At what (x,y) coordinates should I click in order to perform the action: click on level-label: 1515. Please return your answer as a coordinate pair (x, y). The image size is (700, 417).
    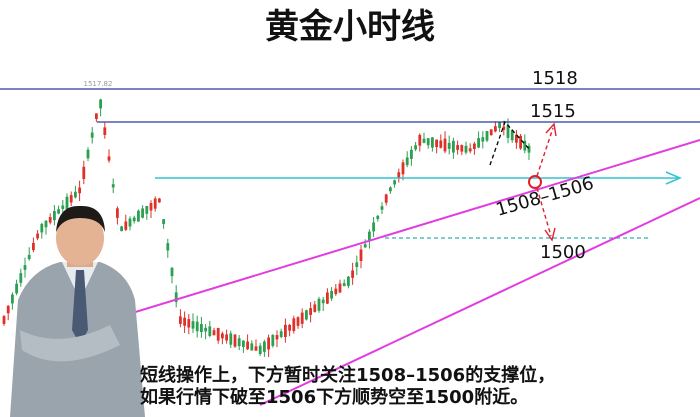
    Looking at the image, I should click on (553, 111).